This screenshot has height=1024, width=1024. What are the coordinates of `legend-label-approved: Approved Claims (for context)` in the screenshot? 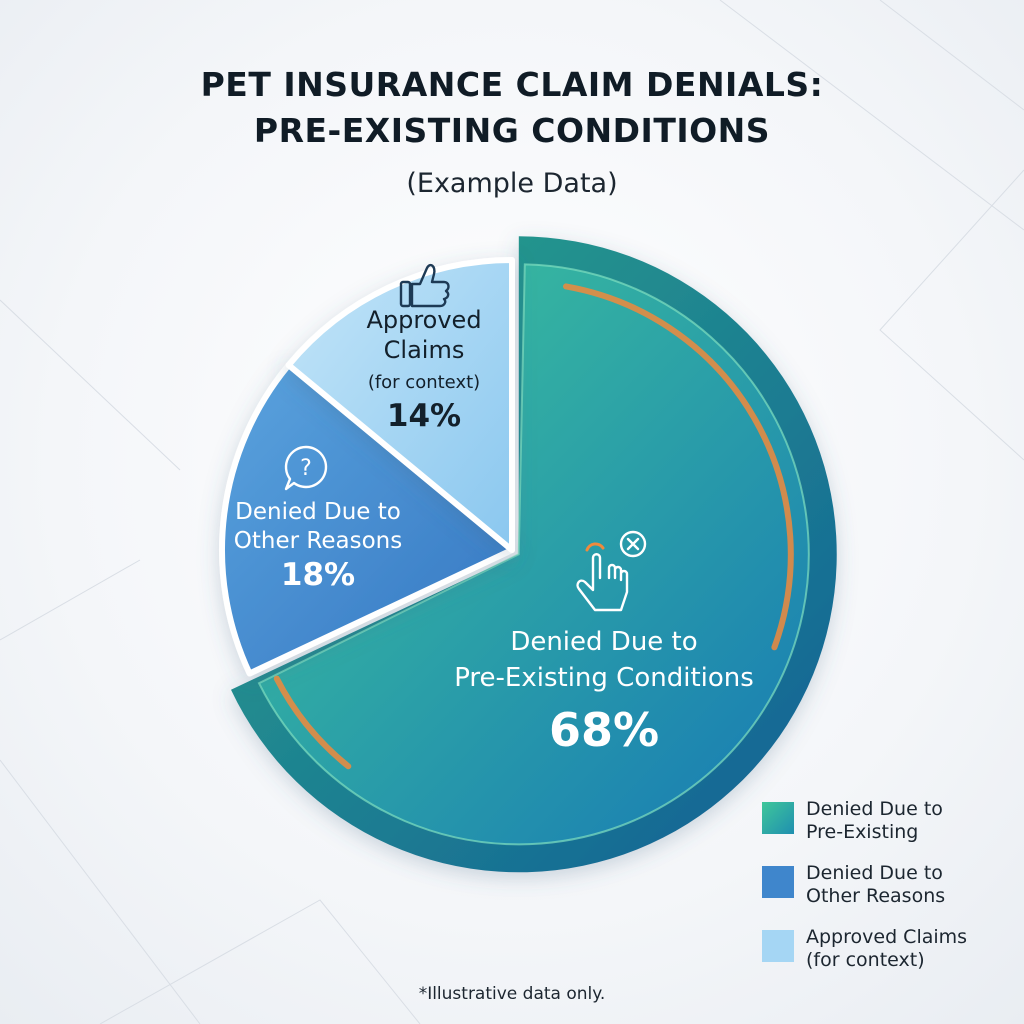 It's located at (887, 948).